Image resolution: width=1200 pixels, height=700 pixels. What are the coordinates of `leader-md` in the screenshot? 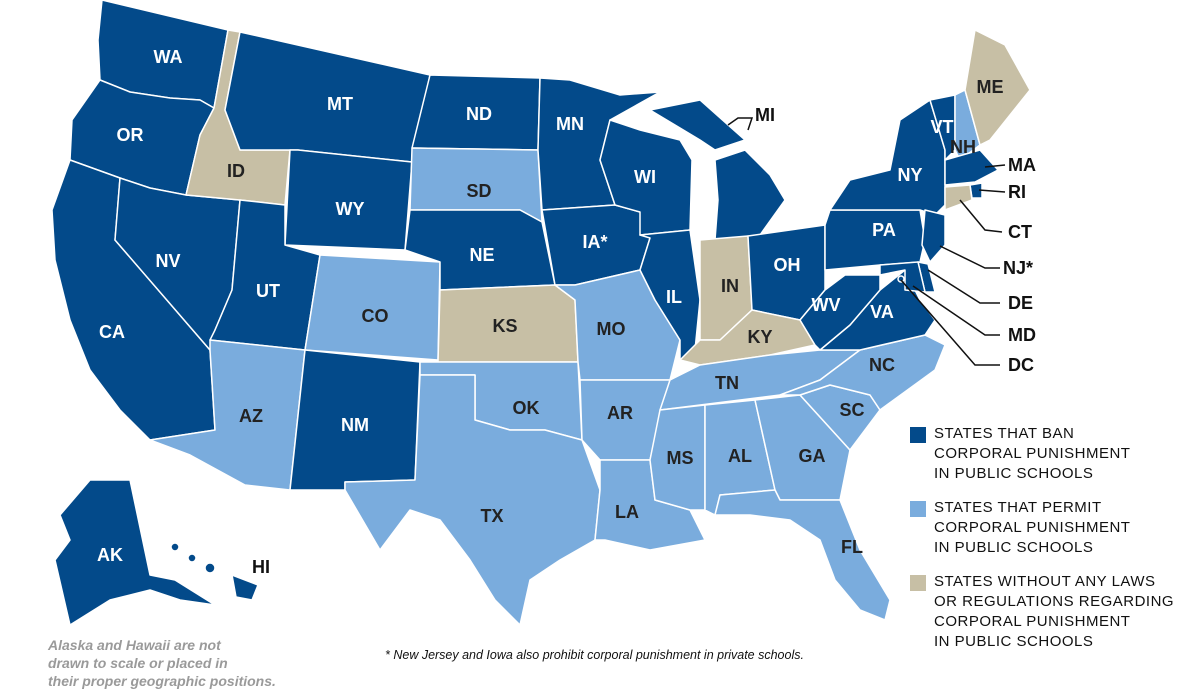 It's located at (956, 310).